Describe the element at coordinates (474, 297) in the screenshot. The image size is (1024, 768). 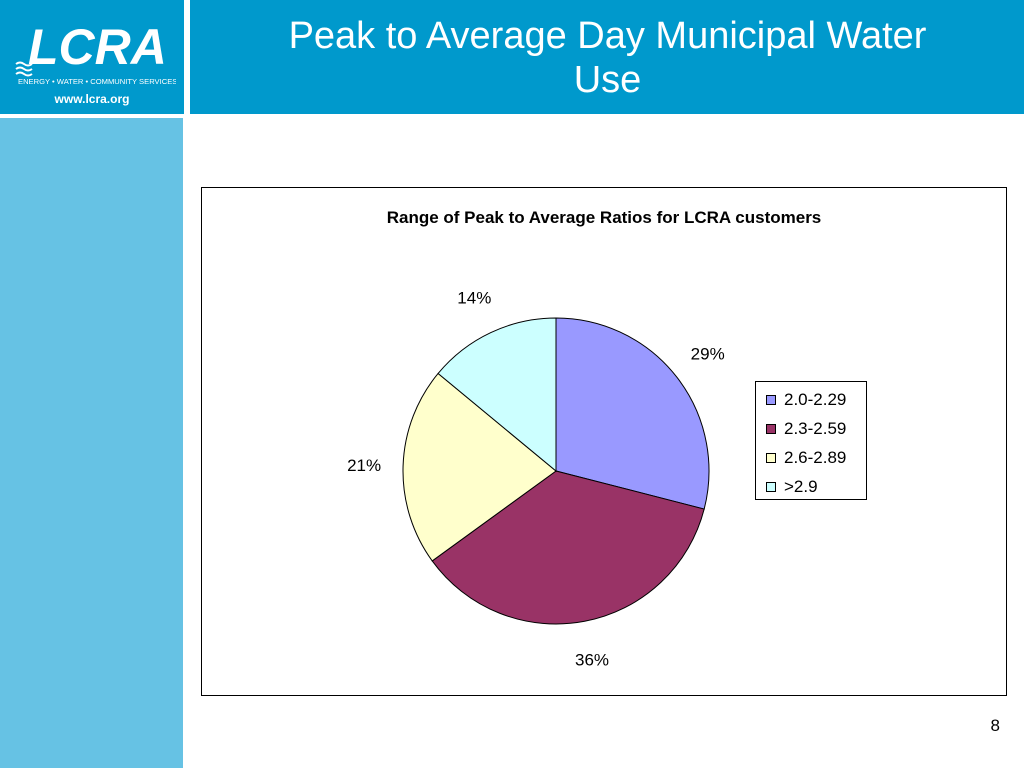
I see `pie-data-label: 14%` at that location.